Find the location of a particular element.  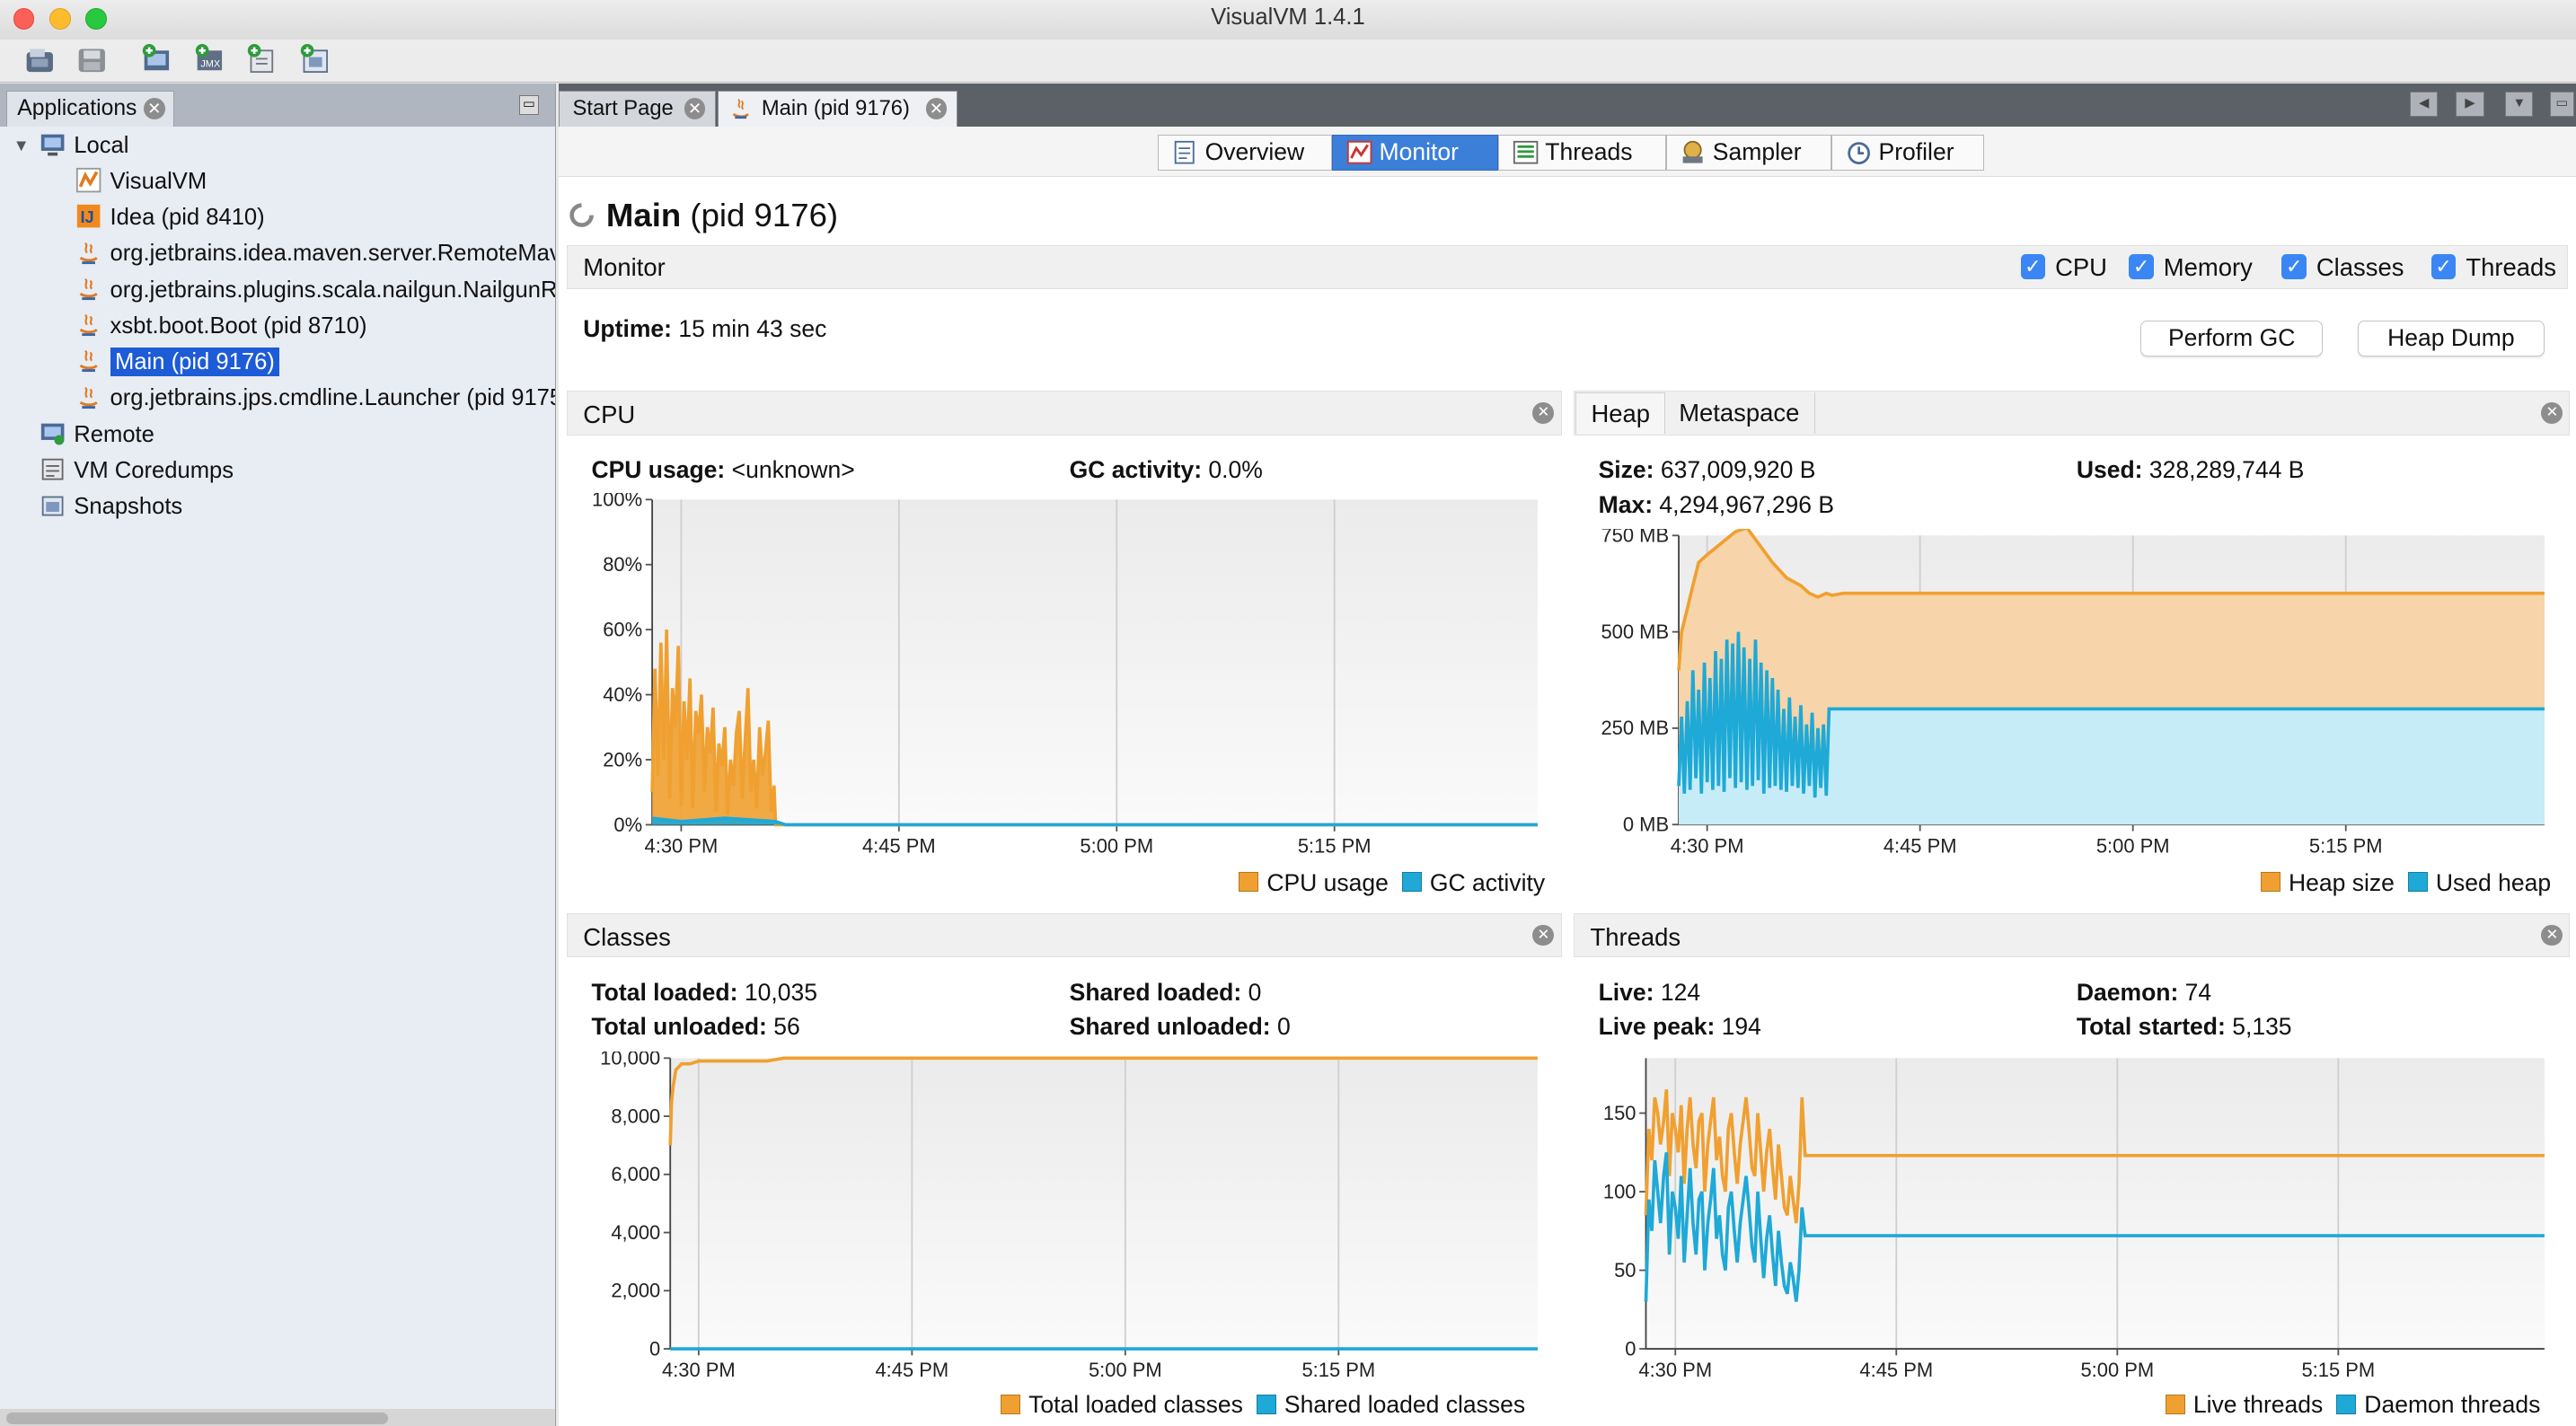

heap-max-label: Max: is located at coordinates (1626, 504).